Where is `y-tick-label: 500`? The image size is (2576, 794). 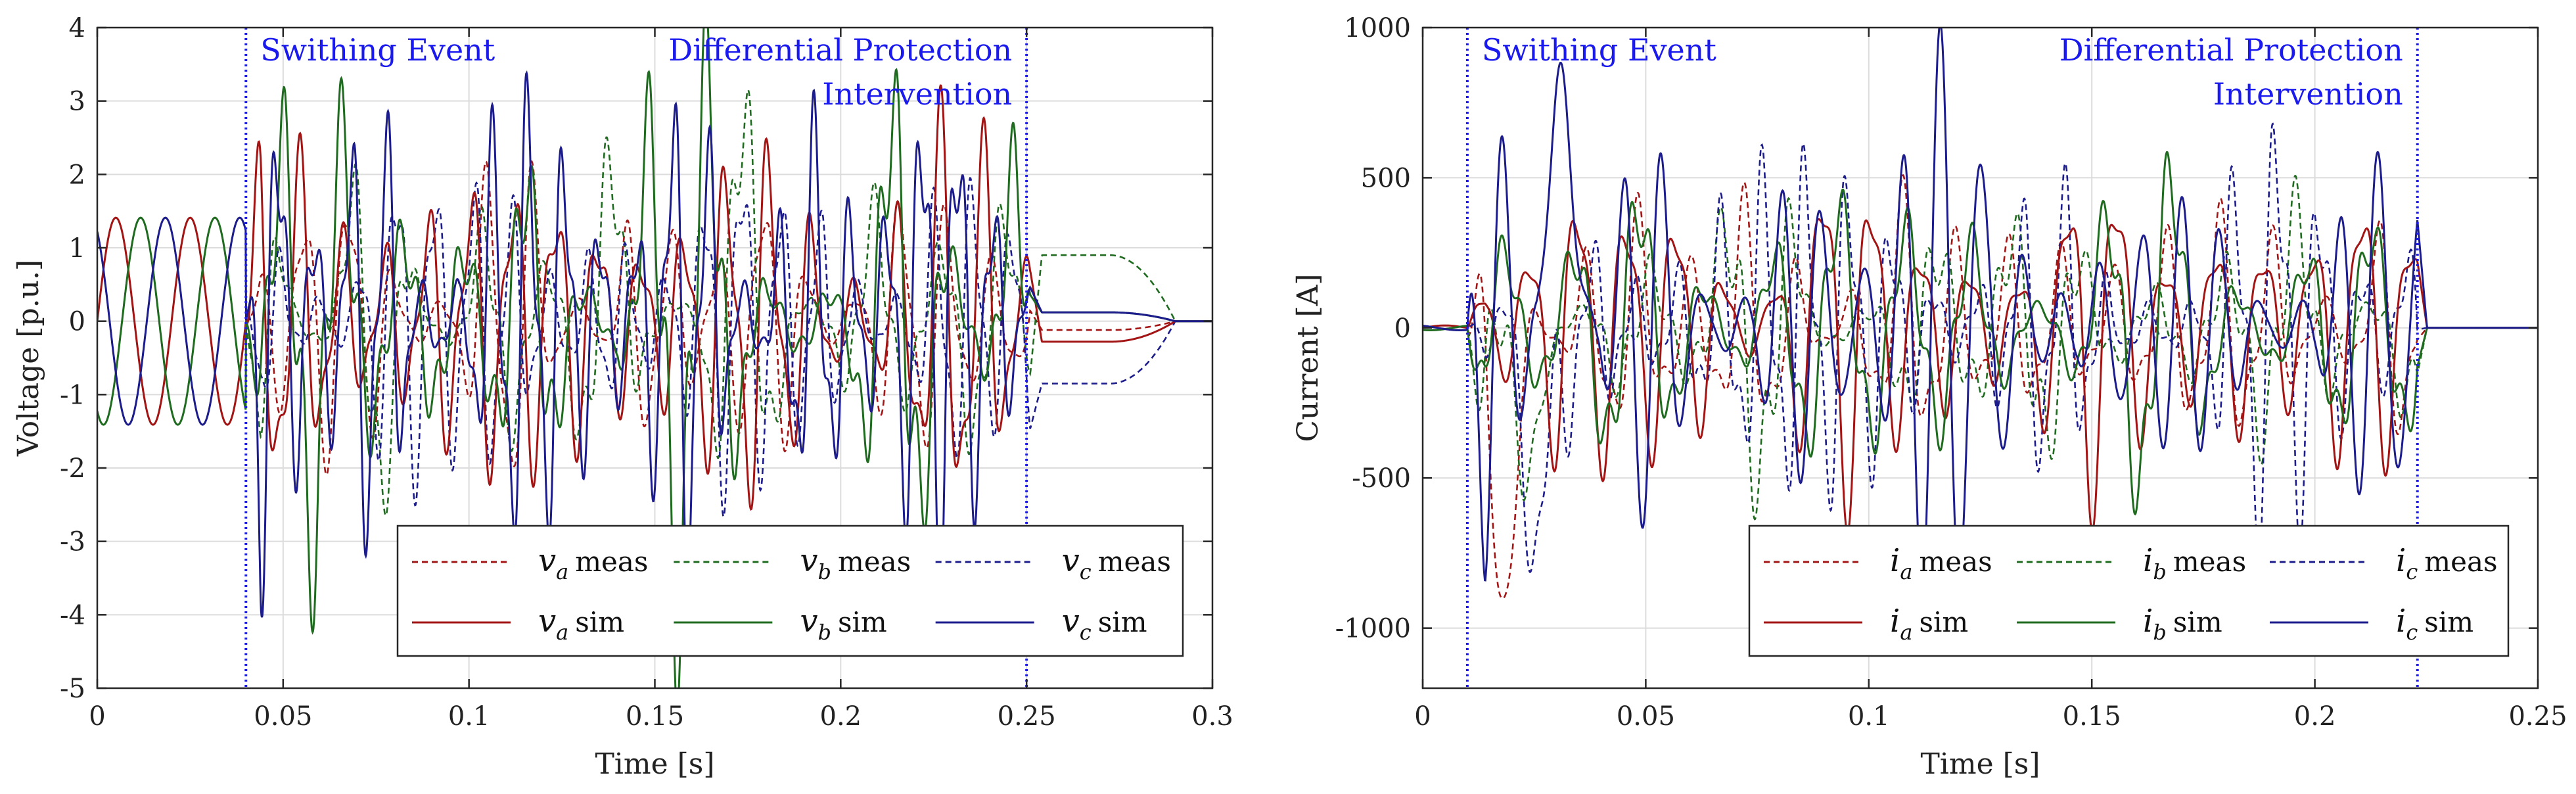 y-tick-label: 500 is located at coordinates (1386, 178).